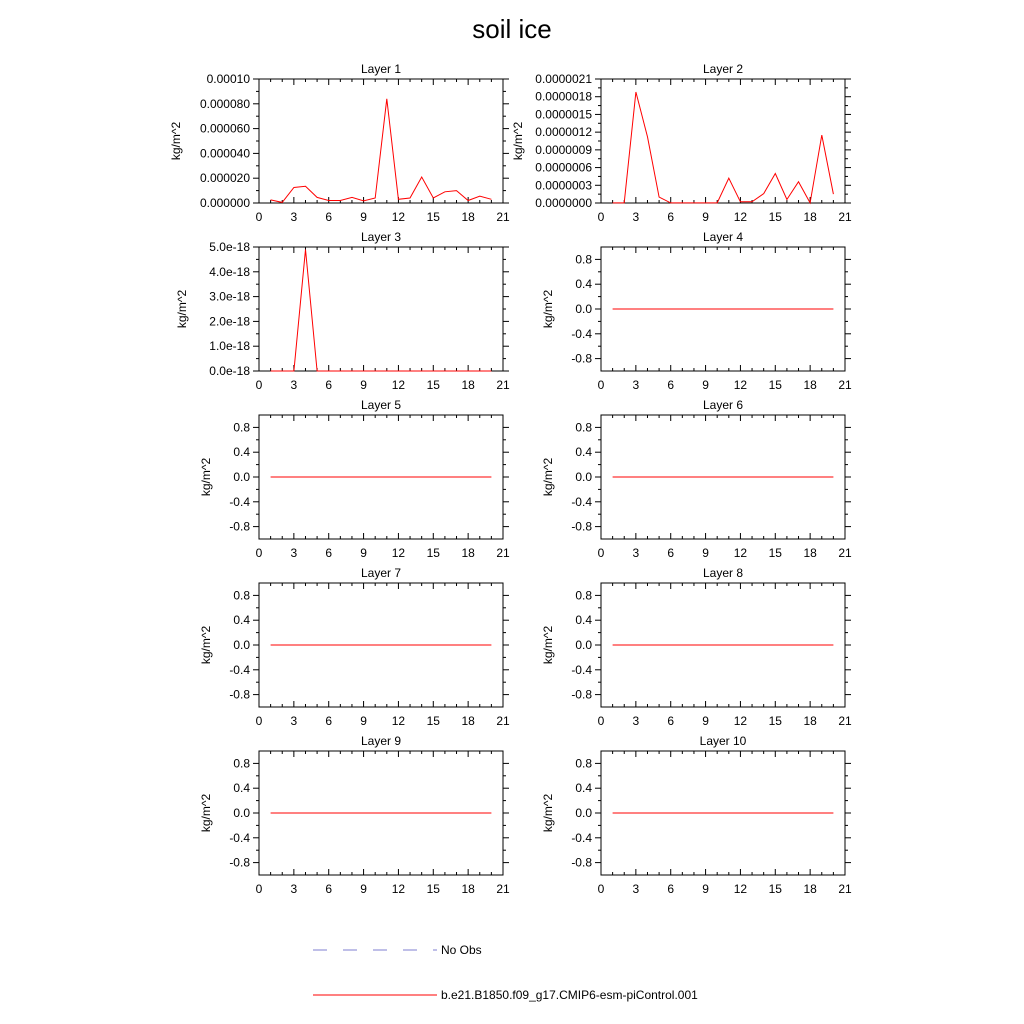 Image resolution: width=1024 pixels, height=1024 pixels. What do you see at coordinates (503, 217) in the screenshot?
I see `panel-1-xtick-label: 21` at bounding box center [503, 217].